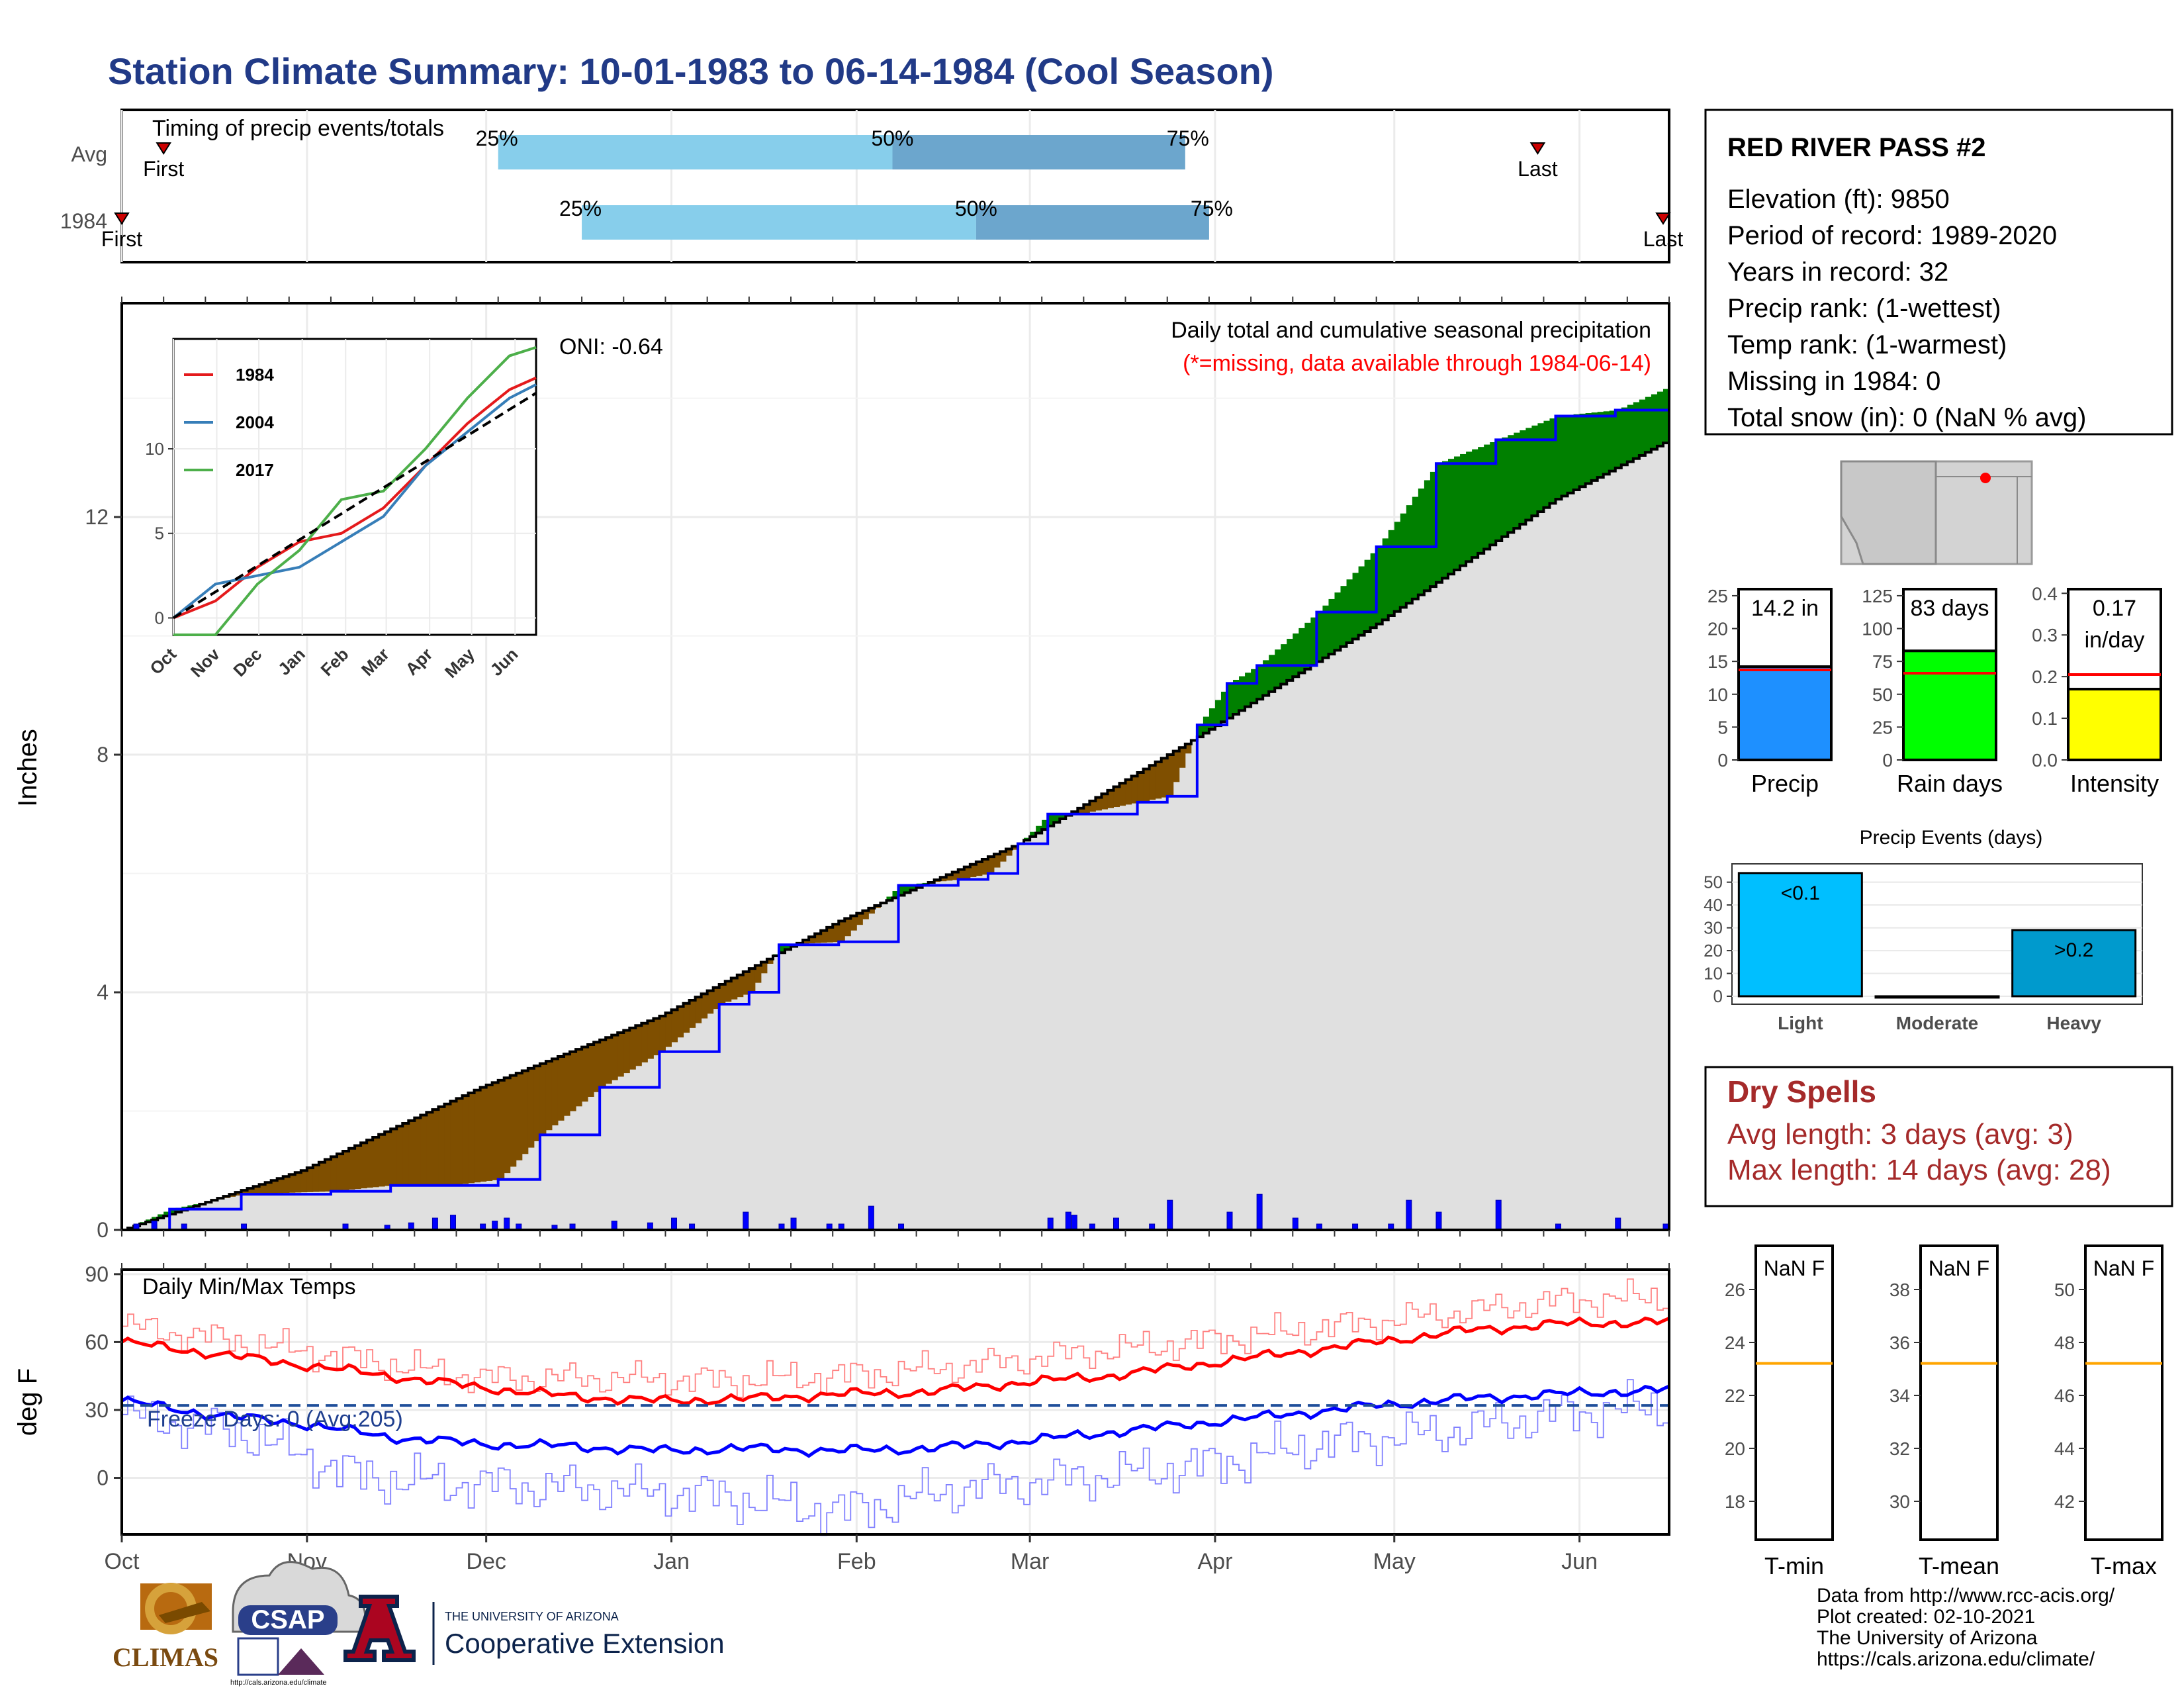  Describe the element at coordinates (2123, 1392) in the screenshot. I see `temp-rank-frame` at that location.